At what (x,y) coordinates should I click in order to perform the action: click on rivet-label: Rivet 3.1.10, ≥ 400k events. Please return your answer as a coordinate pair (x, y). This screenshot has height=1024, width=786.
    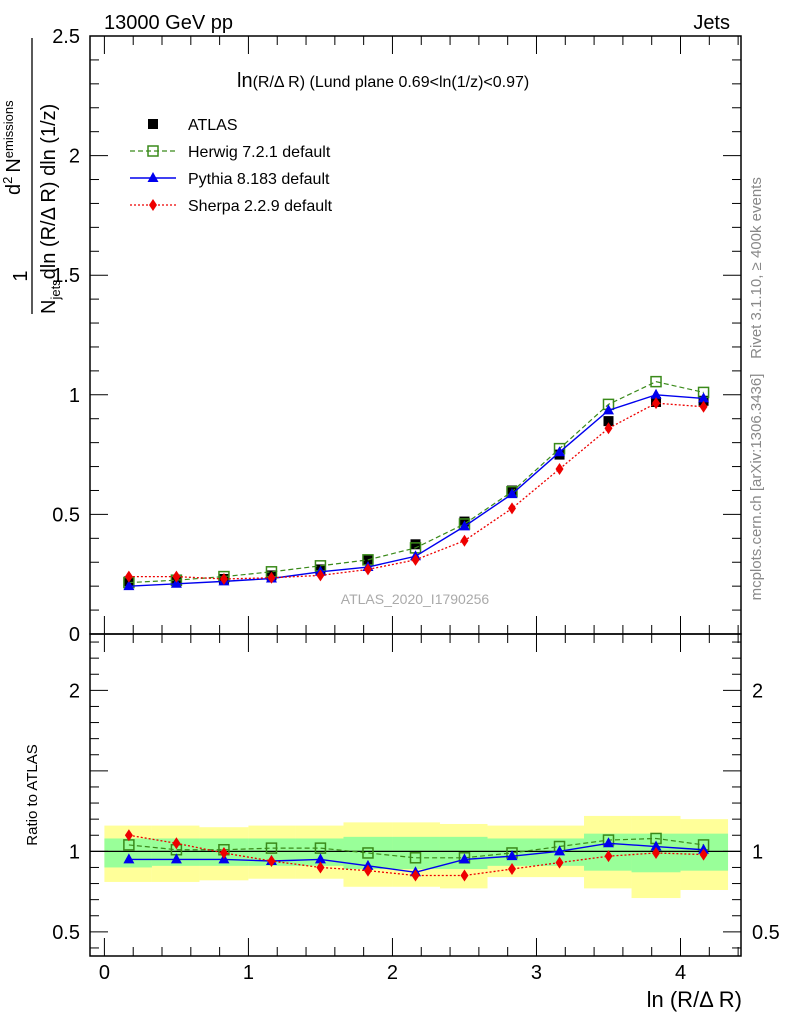
    Looking at the image, I should click on (756, 268).